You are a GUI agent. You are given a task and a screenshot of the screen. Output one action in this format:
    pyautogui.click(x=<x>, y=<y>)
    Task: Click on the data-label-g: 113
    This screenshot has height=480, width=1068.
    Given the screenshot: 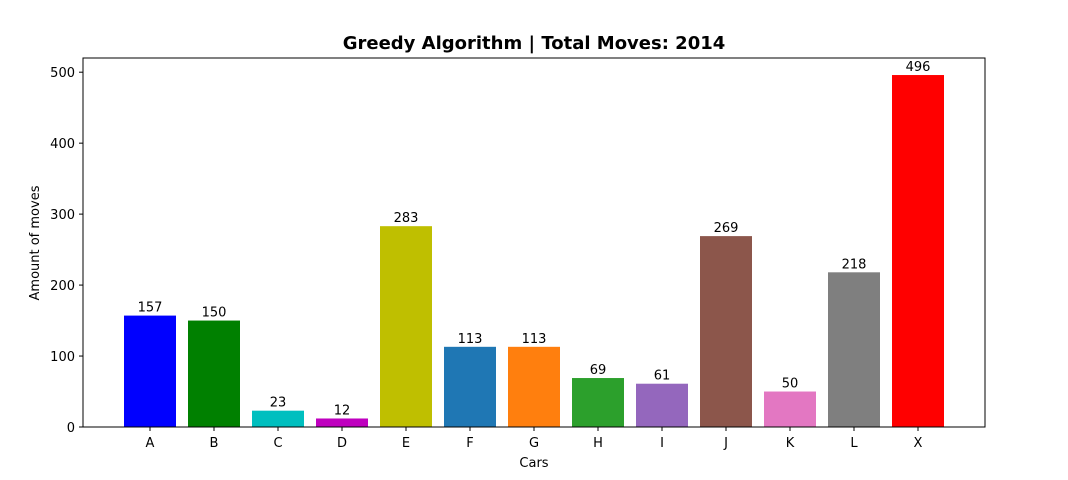 What is the action you would take?
    pyautogui.click(x=534, y=339)
    